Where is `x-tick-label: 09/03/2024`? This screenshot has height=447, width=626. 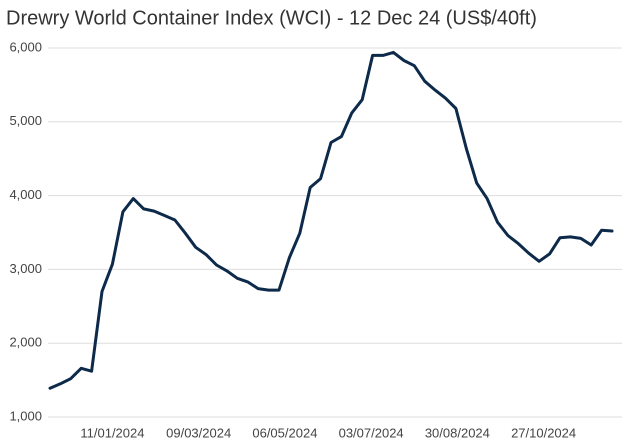 x-tick-label: 09/03/2024 is located at coordinates (198, 432).